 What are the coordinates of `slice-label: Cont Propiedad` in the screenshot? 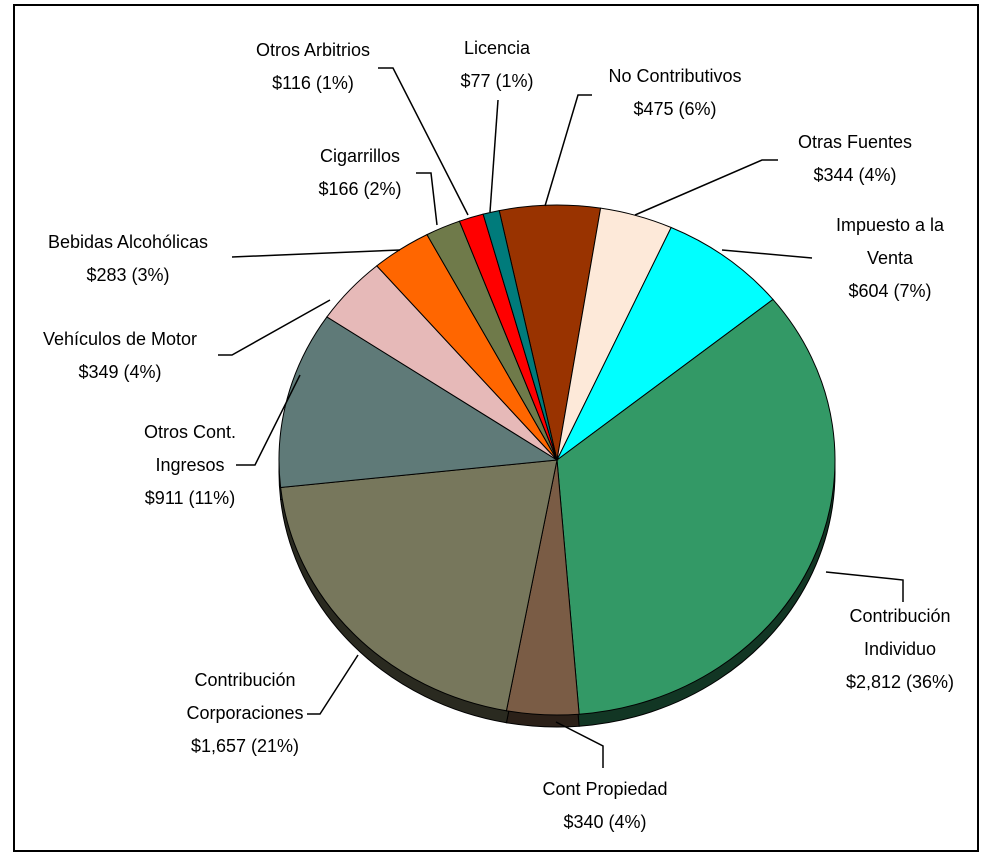 It's located at (604, 789).